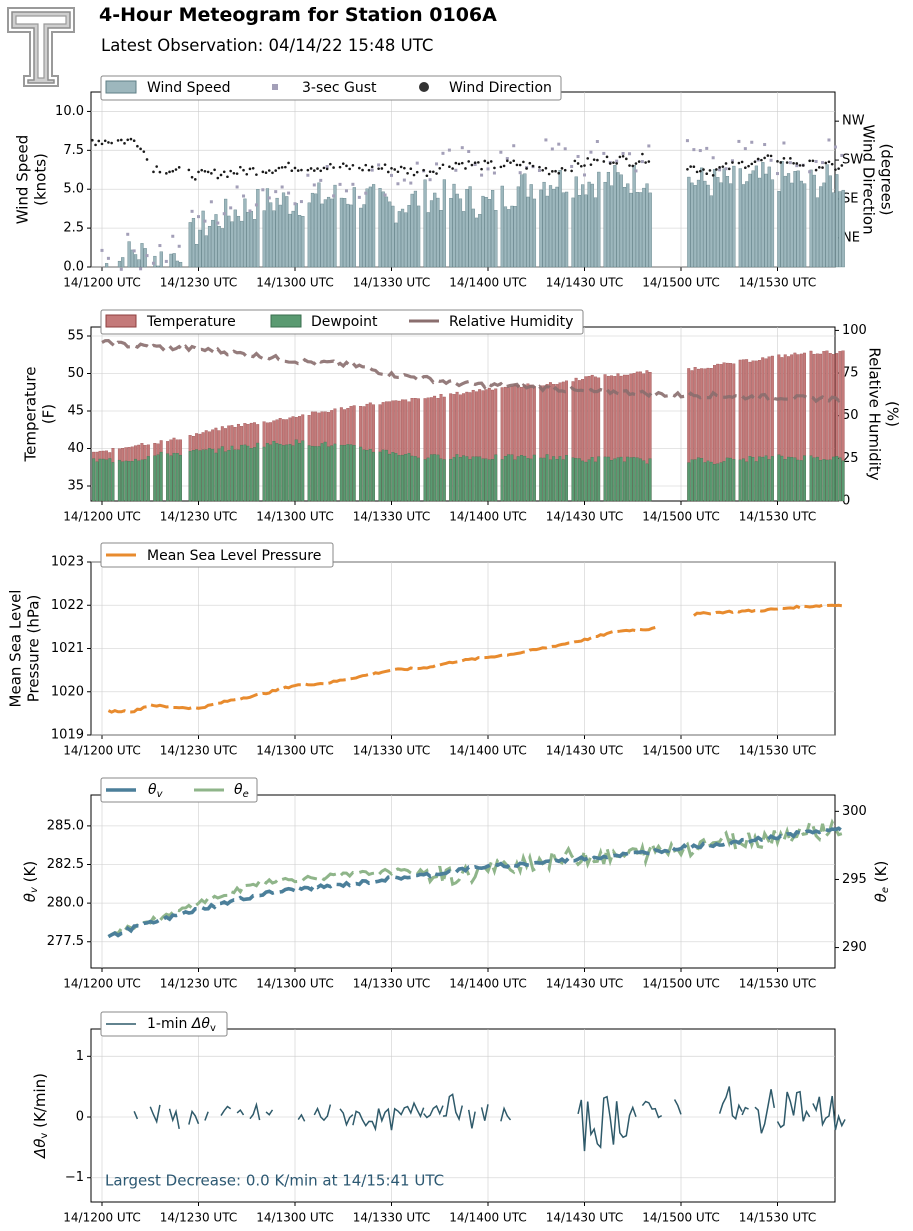 This screenshot has width=913, height=1231. I want to click on x-tick-label: 14/1200 UTC, so click(101, 517).